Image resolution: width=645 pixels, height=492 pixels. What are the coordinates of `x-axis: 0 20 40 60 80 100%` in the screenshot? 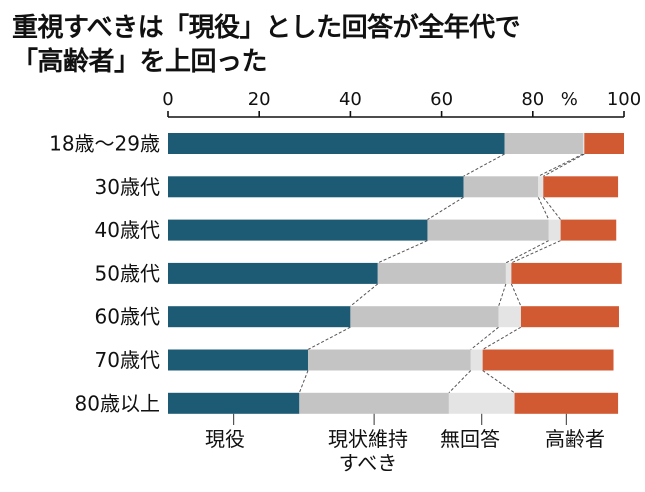 It's located at (401, 103).